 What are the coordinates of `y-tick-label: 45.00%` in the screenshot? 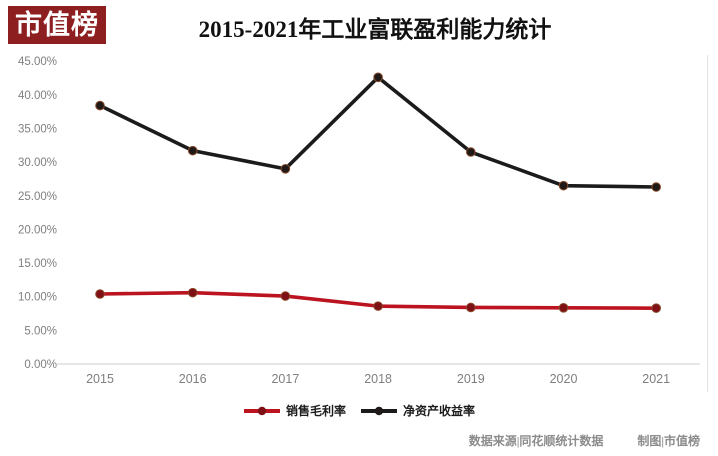 It's located at (37, 62).